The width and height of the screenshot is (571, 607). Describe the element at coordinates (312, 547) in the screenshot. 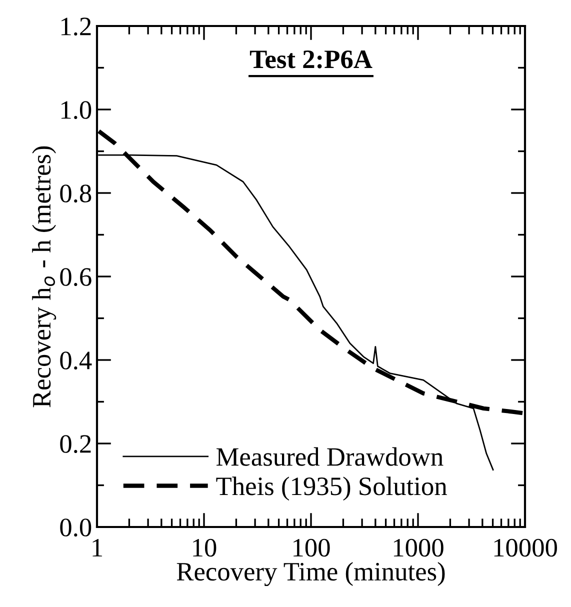

I see `x-tick-label: 100` at that location.